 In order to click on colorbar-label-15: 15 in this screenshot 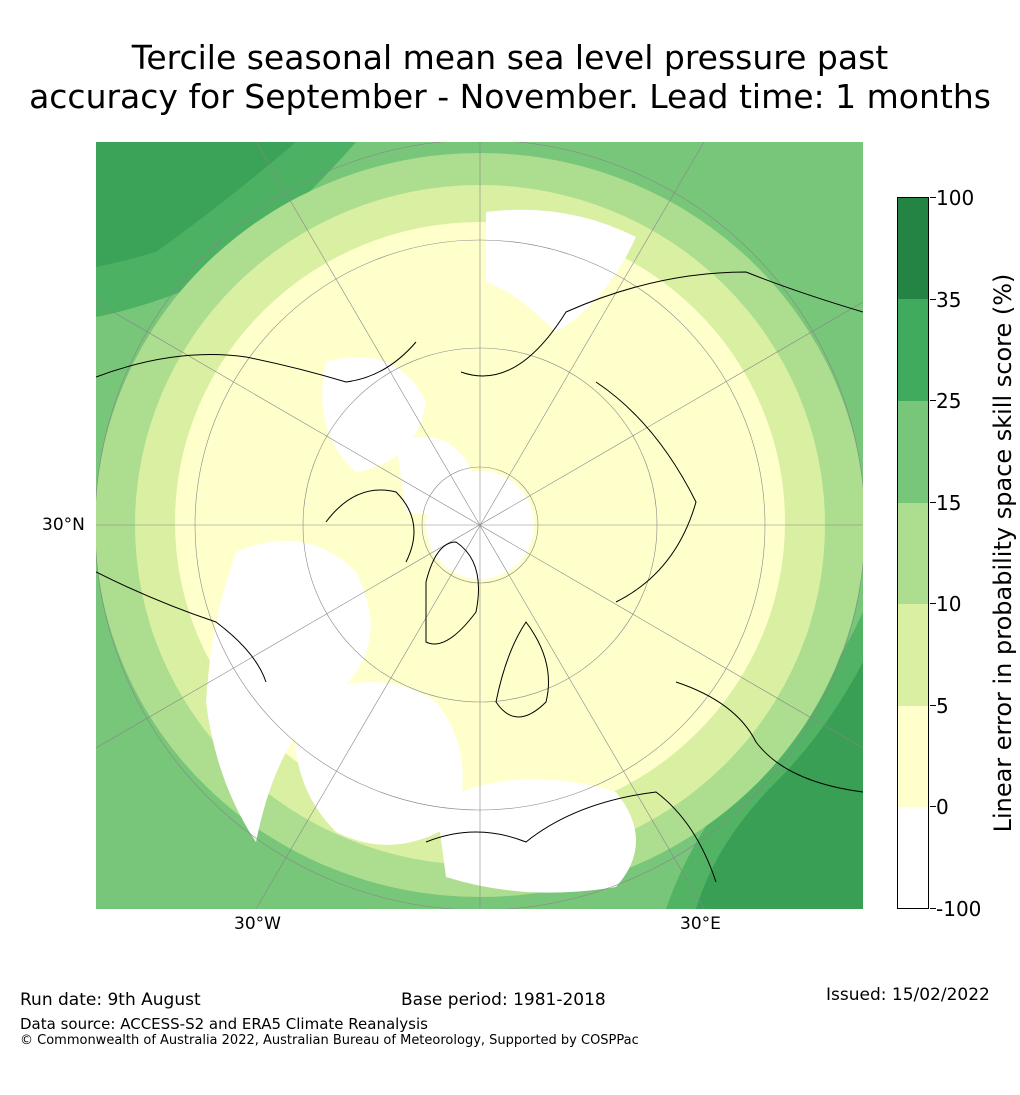, I will do `click(949, 503)`.